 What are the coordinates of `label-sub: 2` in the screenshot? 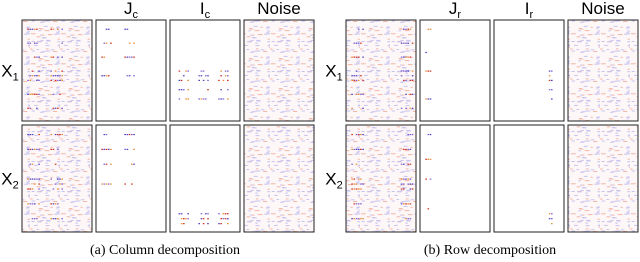 It's located at (16, 186).